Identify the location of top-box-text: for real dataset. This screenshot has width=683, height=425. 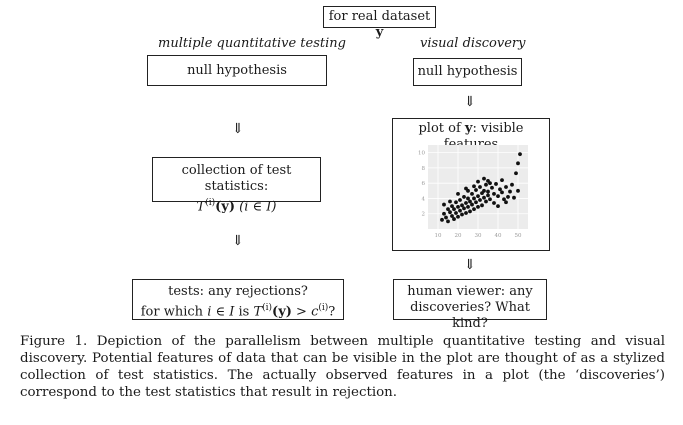
(379, 16).